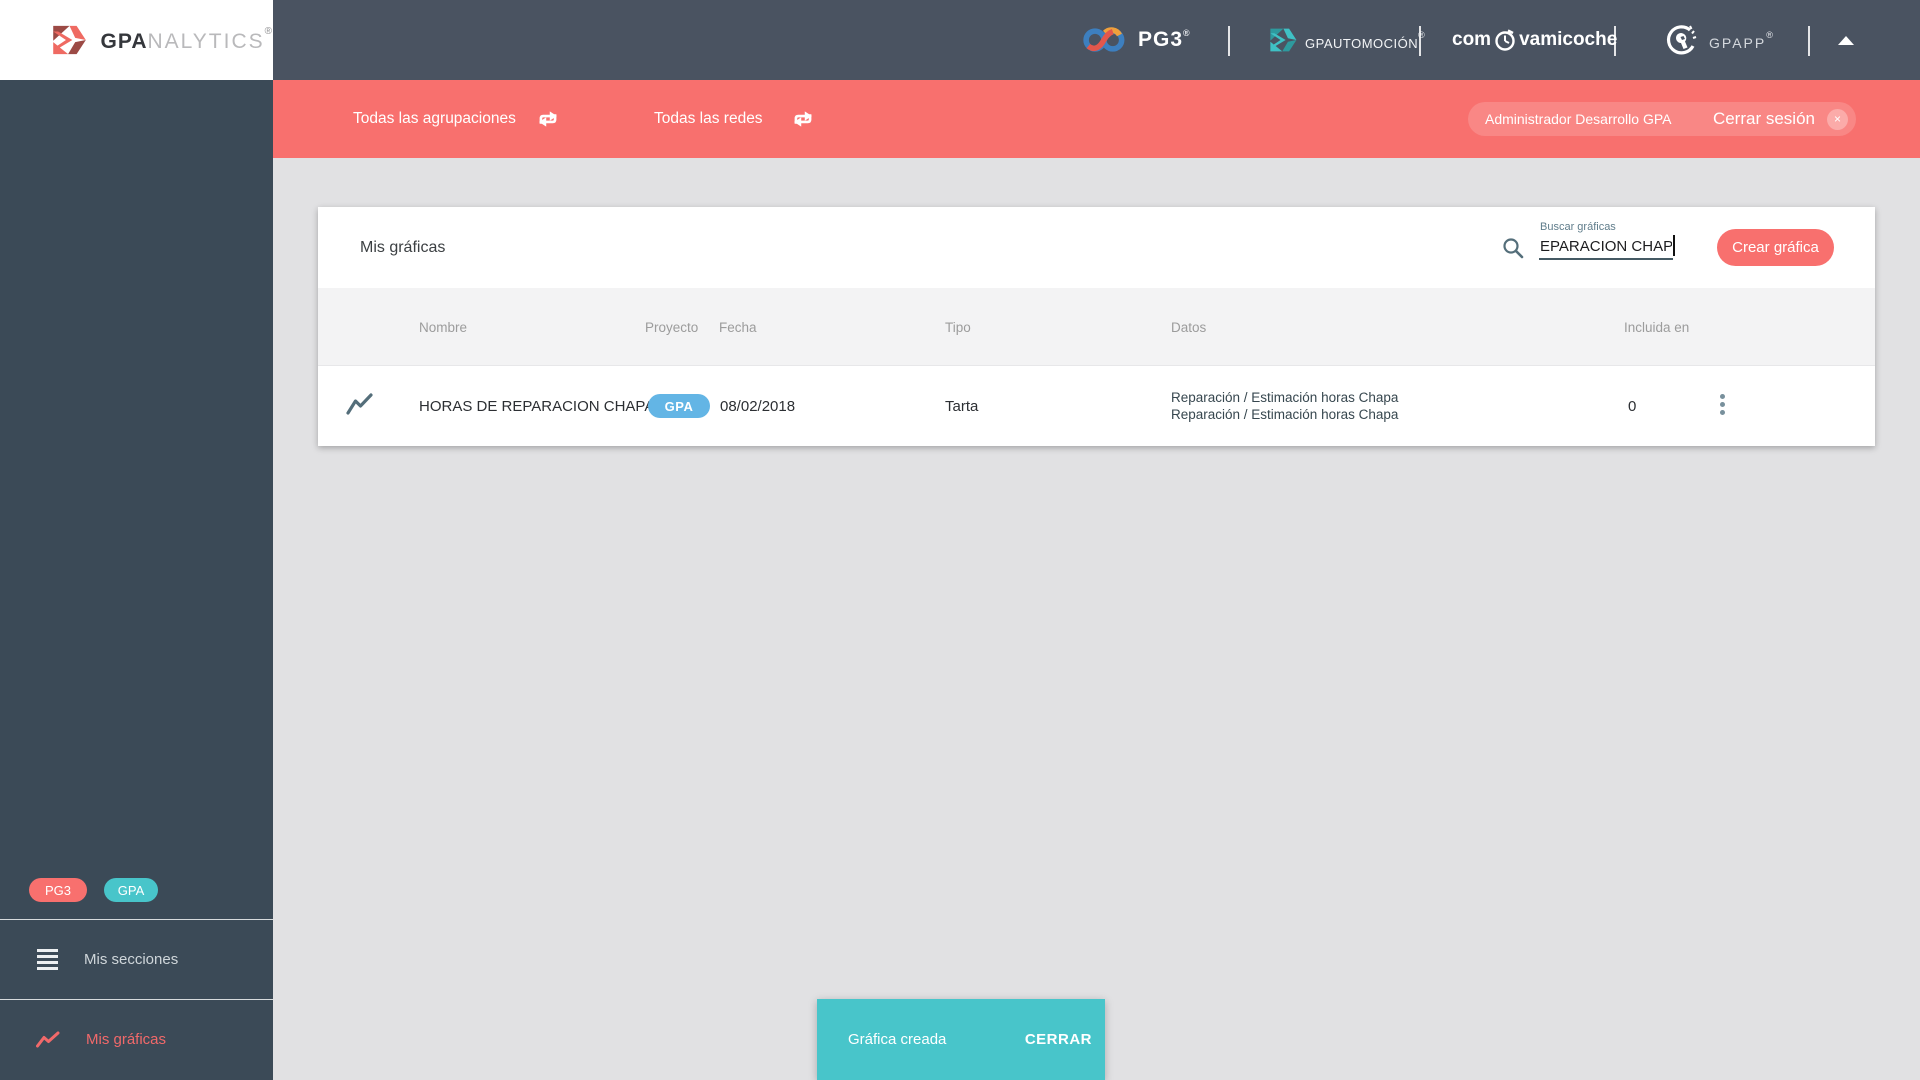 The image size is (1920, 1080). What do you see at coordinates (47, 959) in the screenshot?
I see `menu-icon` at bounding box center [47, 959].